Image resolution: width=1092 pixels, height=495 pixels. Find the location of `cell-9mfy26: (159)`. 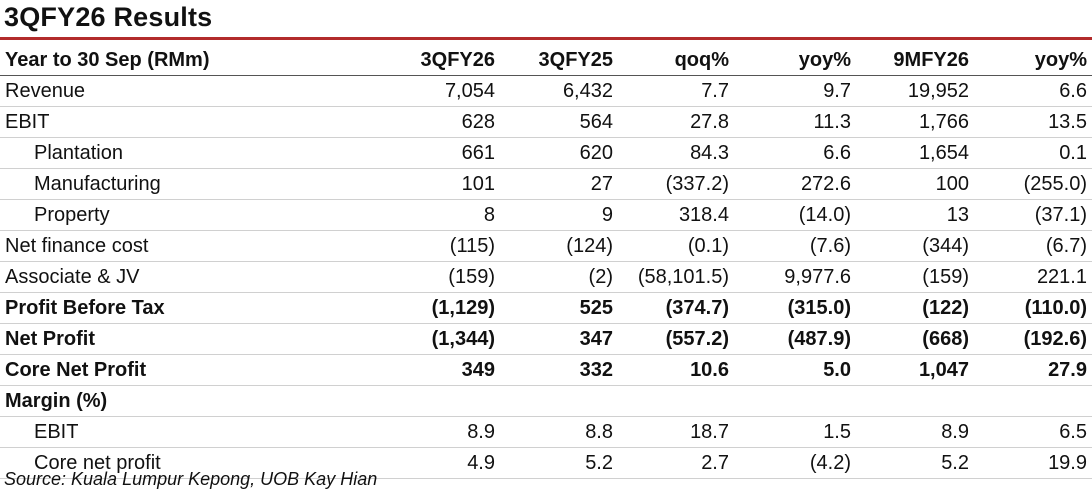

cell-9mfy26: (159) is located at coordinates (915, 277).